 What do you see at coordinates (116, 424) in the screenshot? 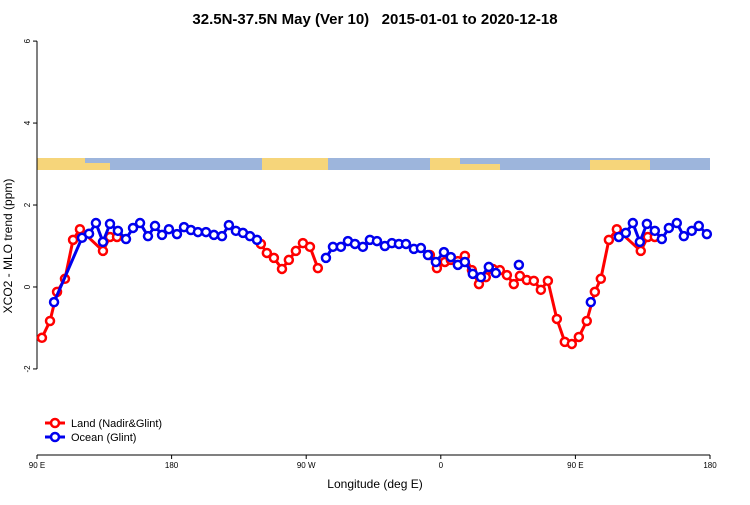
I see `legend-label: Land (Nadir&Glint)` at bounding box center [116, 424].